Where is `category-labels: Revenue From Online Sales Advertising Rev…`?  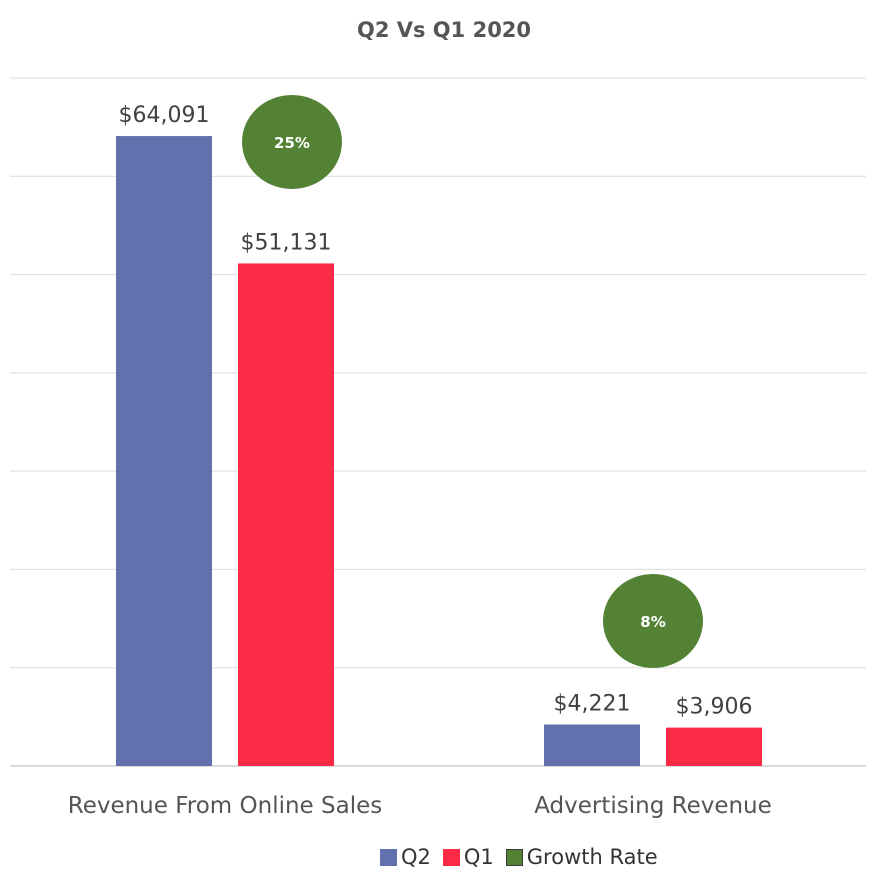 category-labels: Revenue From Online Sales Advertising Rev… is located at coordinates (420, 806).